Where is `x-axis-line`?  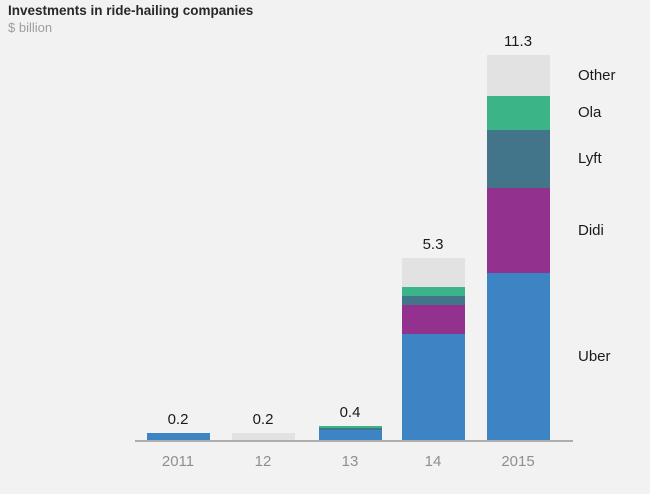 x-axis-line is located at coordinates (354, 441).